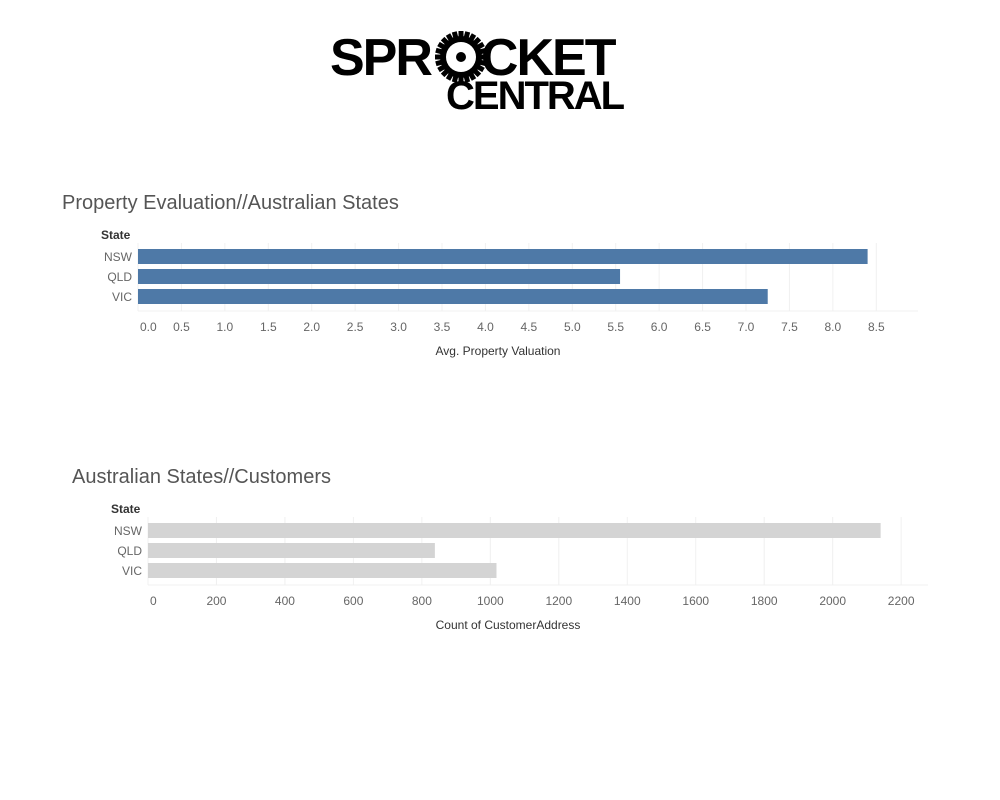 Image resolution: width=1000 pixels, height=800 pixels. Describe the element at coordinates (311, 327) in the screenshot. I see `tick-label: 2.0` at that location.